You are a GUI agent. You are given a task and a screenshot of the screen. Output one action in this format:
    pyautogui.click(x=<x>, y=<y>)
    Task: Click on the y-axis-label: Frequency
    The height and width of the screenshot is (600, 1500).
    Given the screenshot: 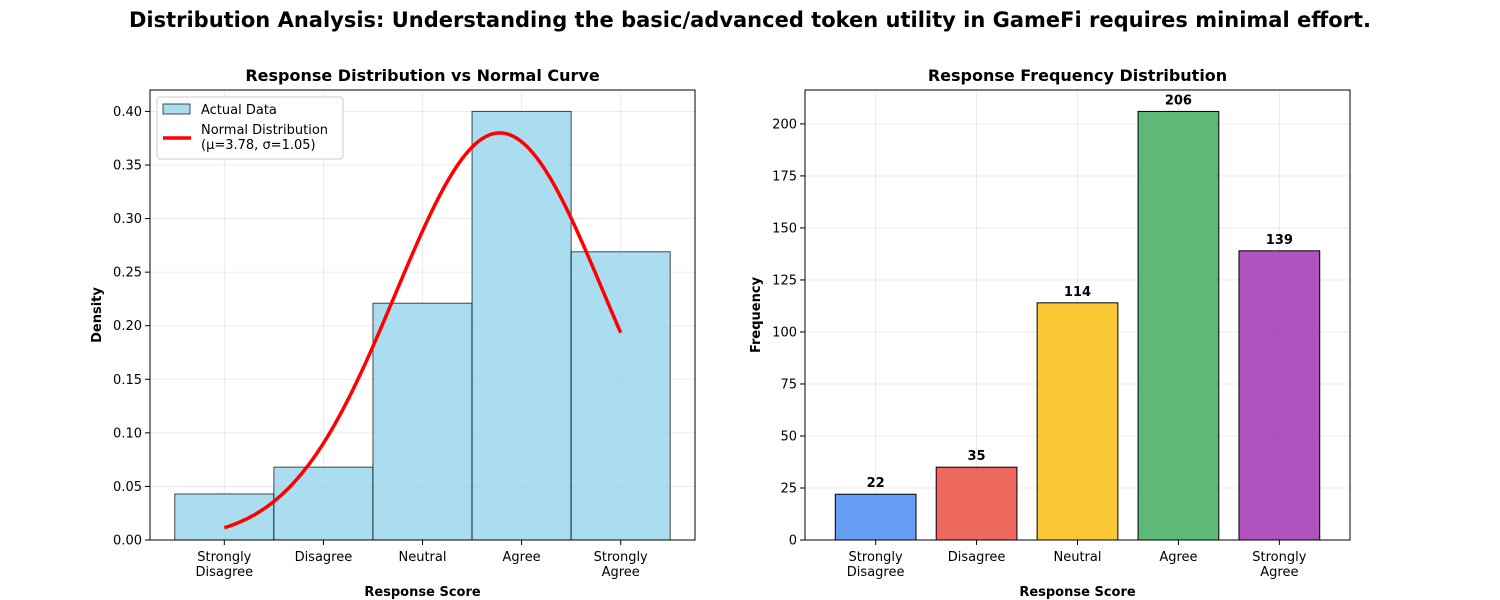 What is the action you would take?
    pyautogui.click(x=756, y=314)
    